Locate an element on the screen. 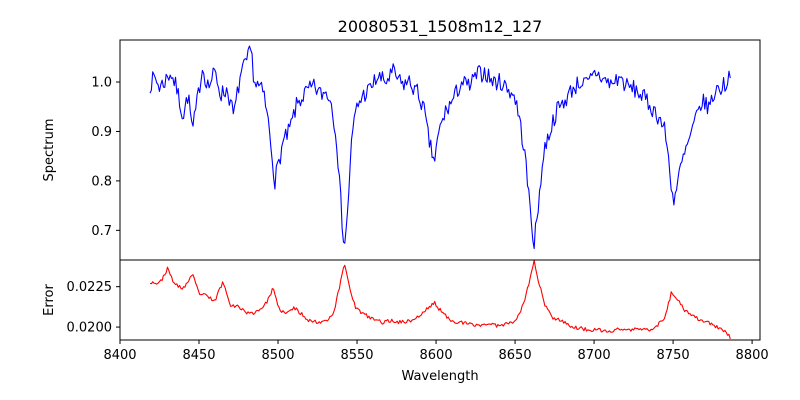 The height and width of the screenshot is (400, 800). x-axis-label: Wavelength is located at coordinates (439, 376).